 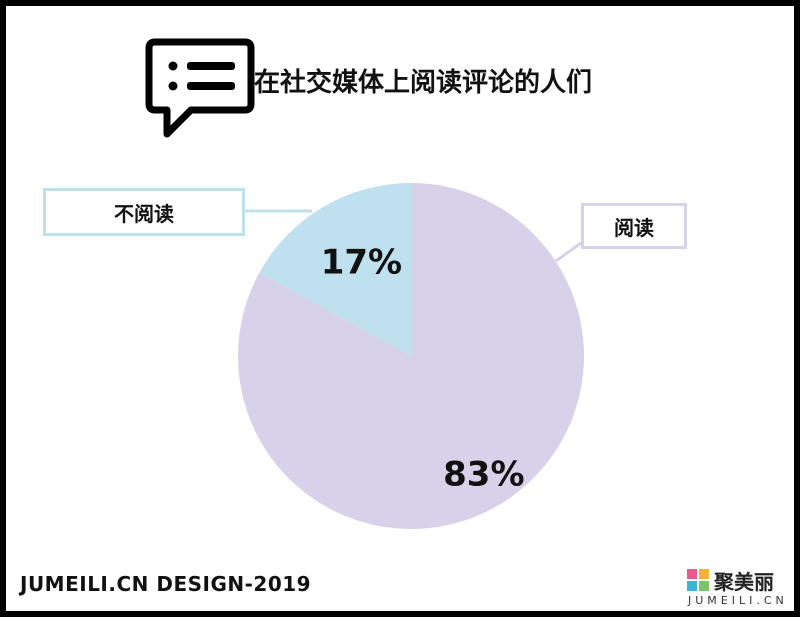 I want to click on comment-list-icon, so click(x=200, y=88).